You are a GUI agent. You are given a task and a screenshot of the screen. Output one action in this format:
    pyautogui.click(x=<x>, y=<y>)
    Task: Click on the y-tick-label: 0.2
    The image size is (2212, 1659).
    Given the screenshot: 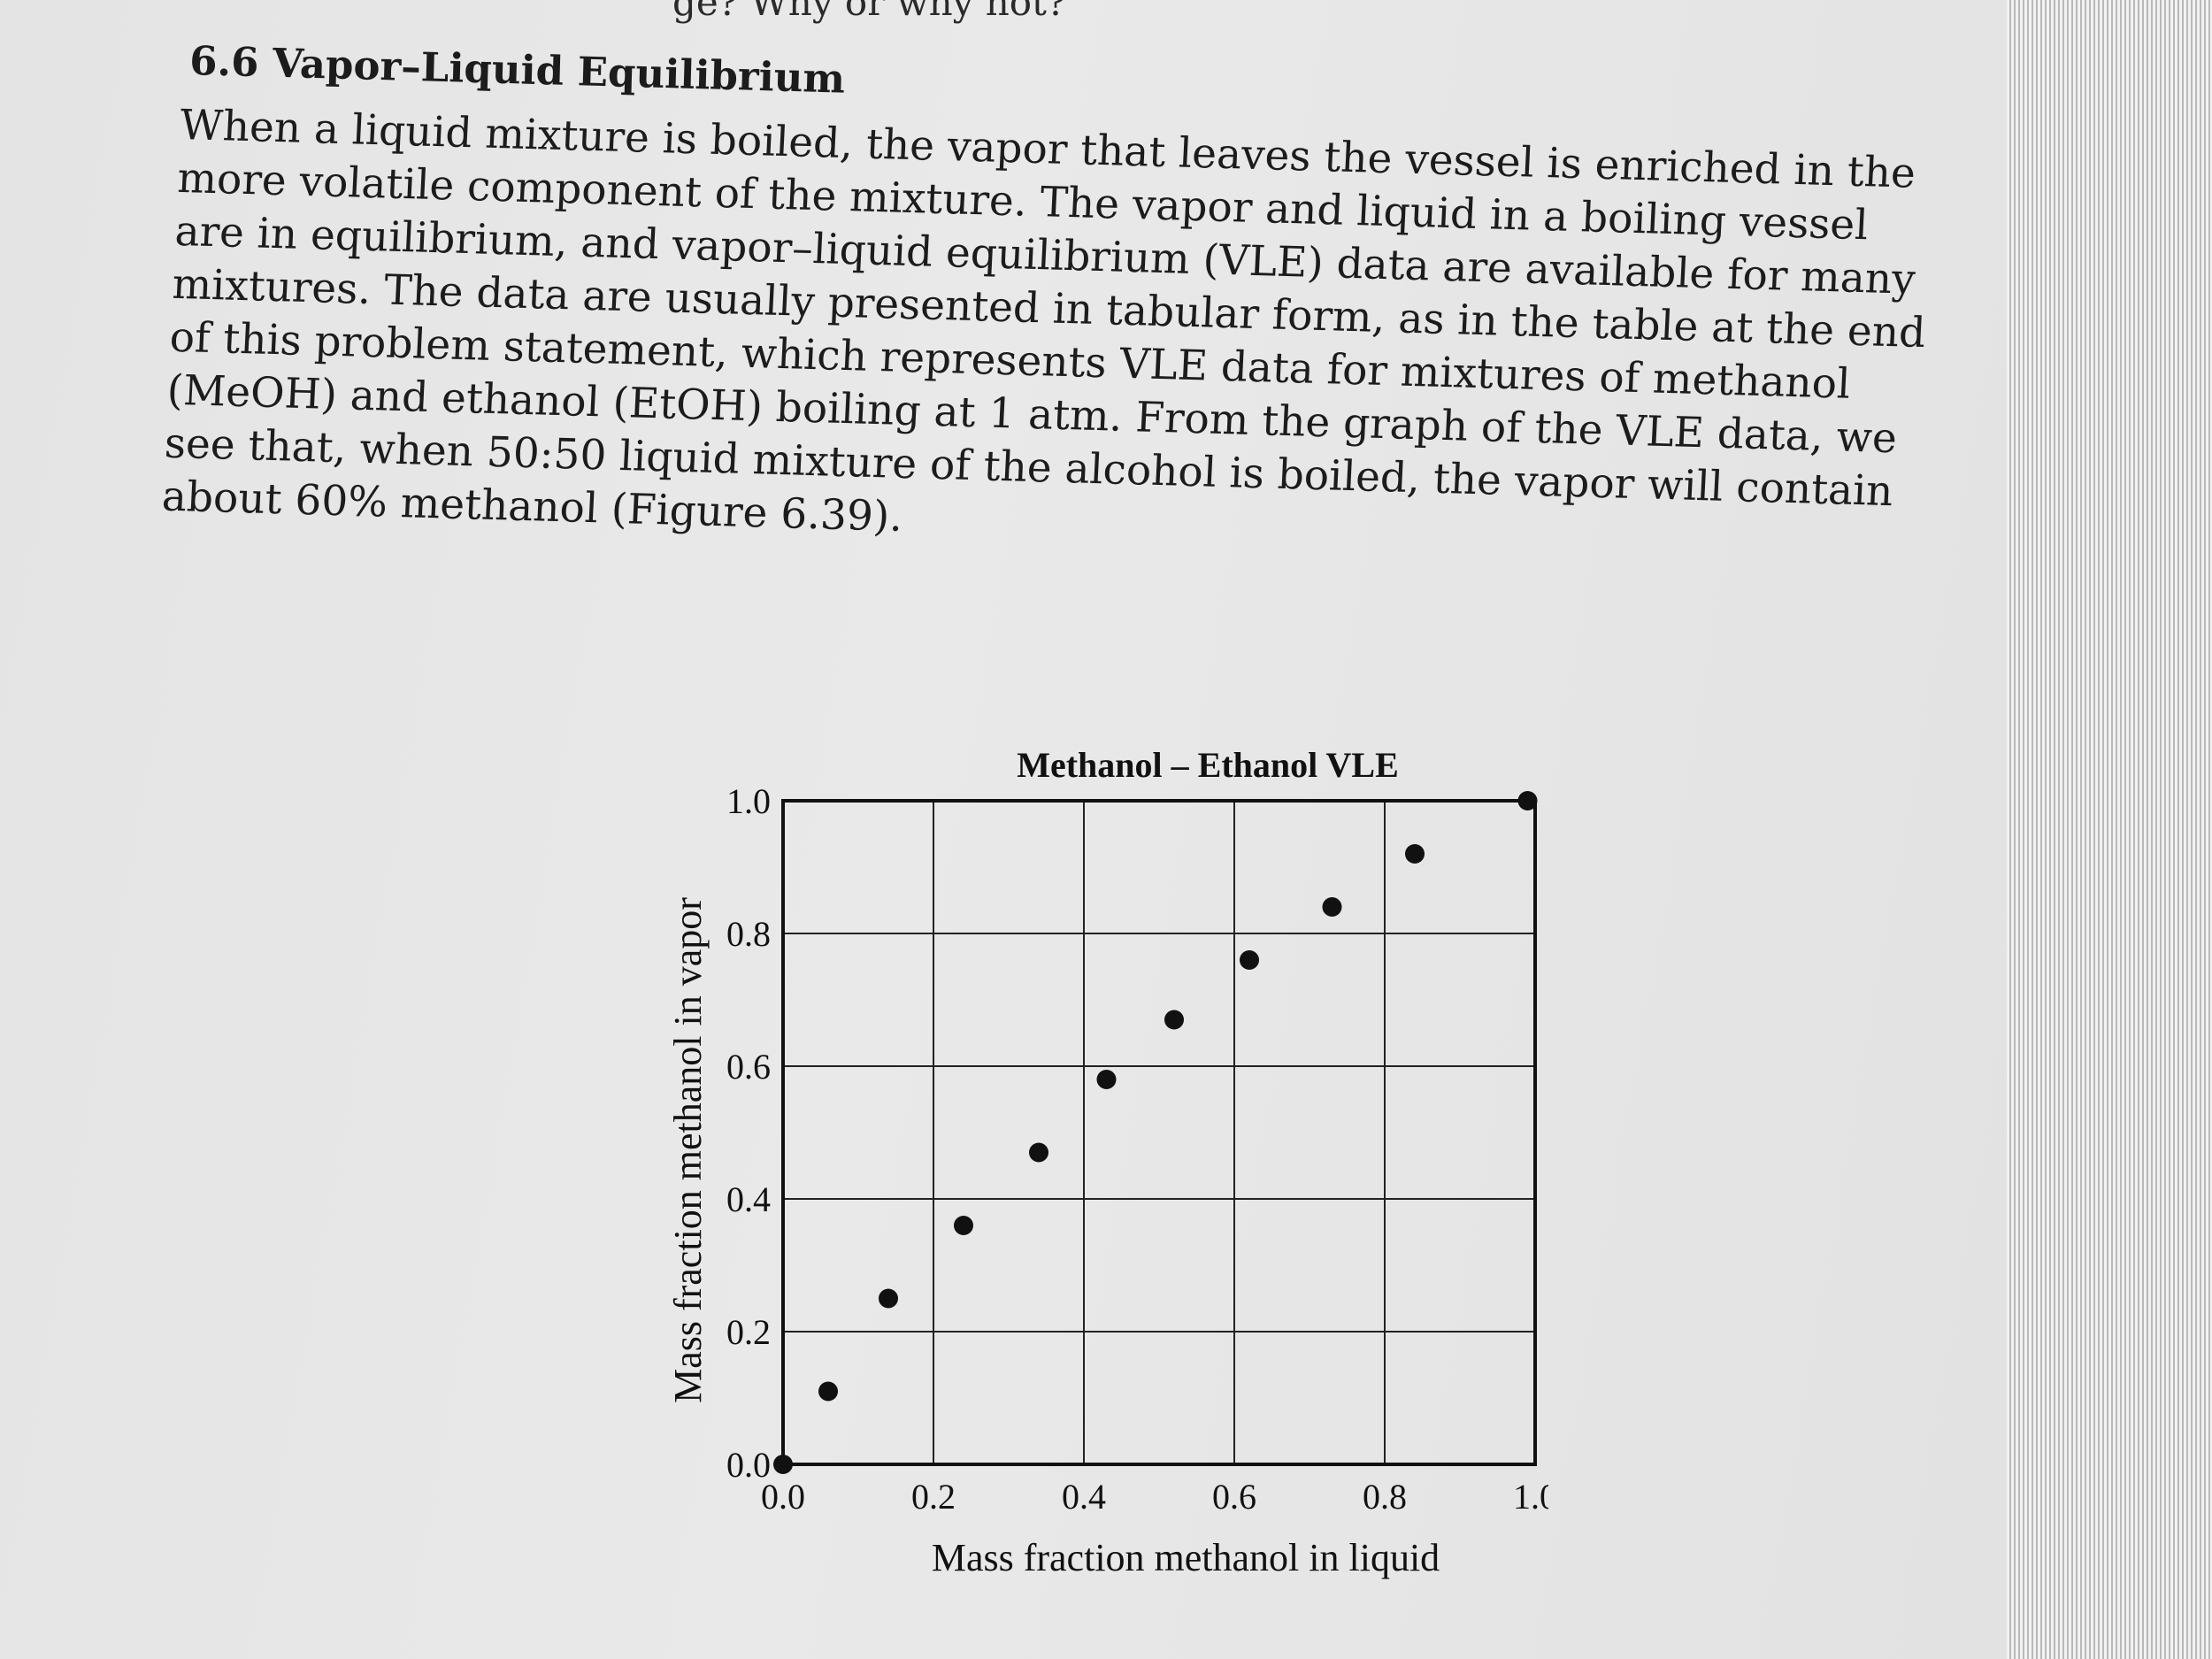 What is the action you would take?
    pyautogui.click(x=749, y=1332)
    